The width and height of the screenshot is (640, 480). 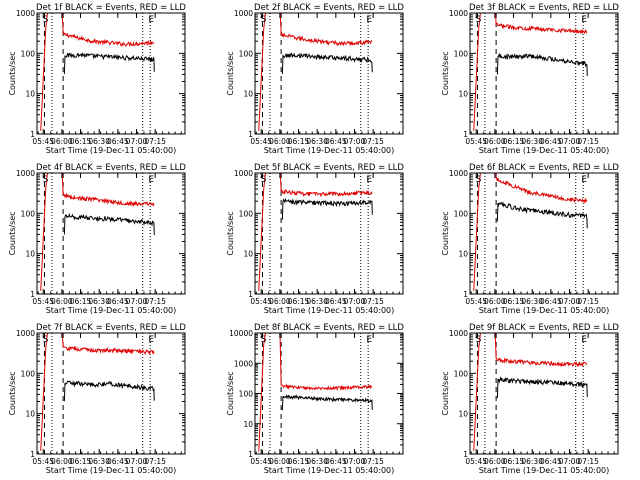 I want to click on panel-title: Det 1f BLACK = Events, RED = LLD, so click(x=111, y=8).